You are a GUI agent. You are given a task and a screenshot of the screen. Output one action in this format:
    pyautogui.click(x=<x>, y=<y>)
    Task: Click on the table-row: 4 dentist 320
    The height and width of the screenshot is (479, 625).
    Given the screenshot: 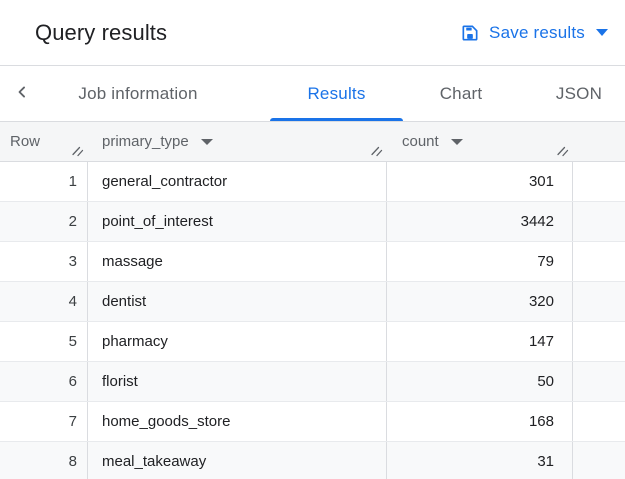 What is the action you would take?
    pyautogui.click(x=312, y=302)
    